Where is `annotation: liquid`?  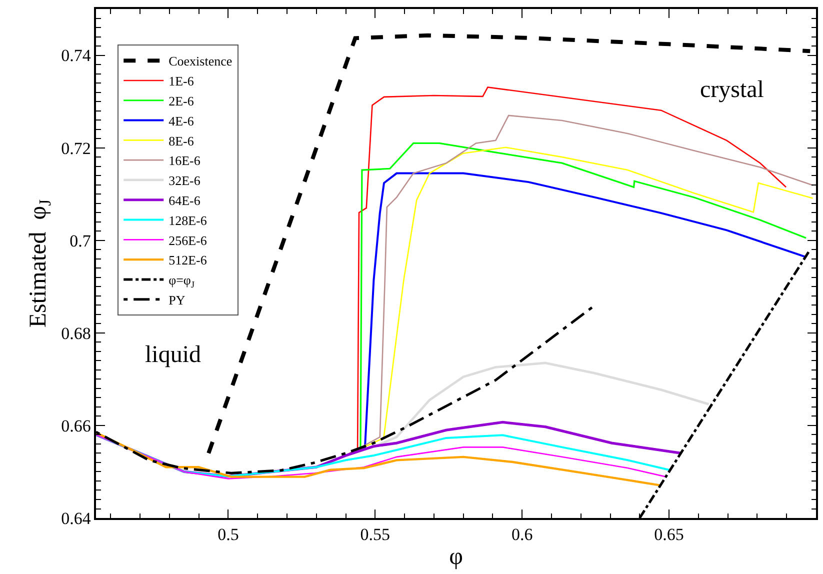
annotation: liquid is located at coordinates (173, 355).